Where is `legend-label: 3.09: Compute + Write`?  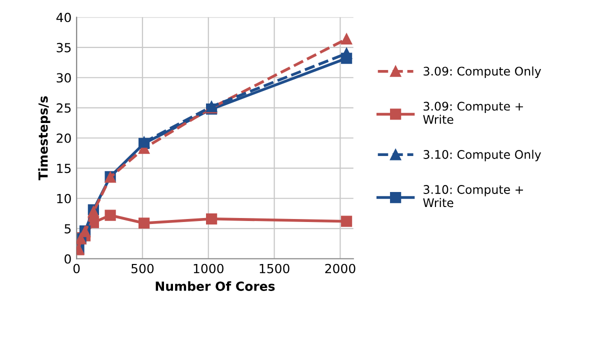 legend-label: 3.09: Compute + Write is located at coordinates (473, 113).